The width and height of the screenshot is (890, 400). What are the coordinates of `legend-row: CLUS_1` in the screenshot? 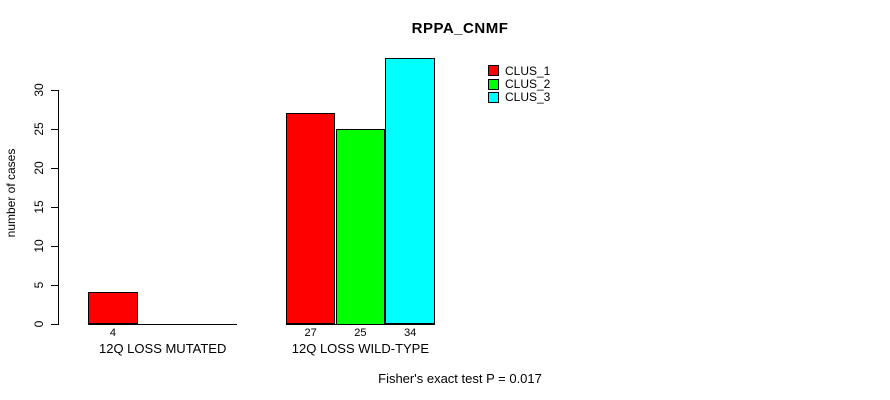 It's located at (519, 70).